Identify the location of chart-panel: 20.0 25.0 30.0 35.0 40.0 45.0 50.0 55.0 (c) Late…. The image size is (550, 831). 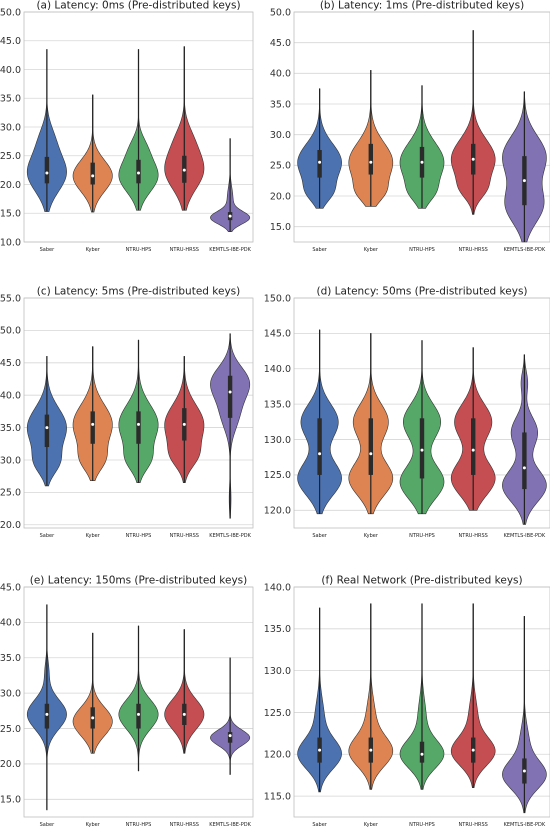
(127, 412).